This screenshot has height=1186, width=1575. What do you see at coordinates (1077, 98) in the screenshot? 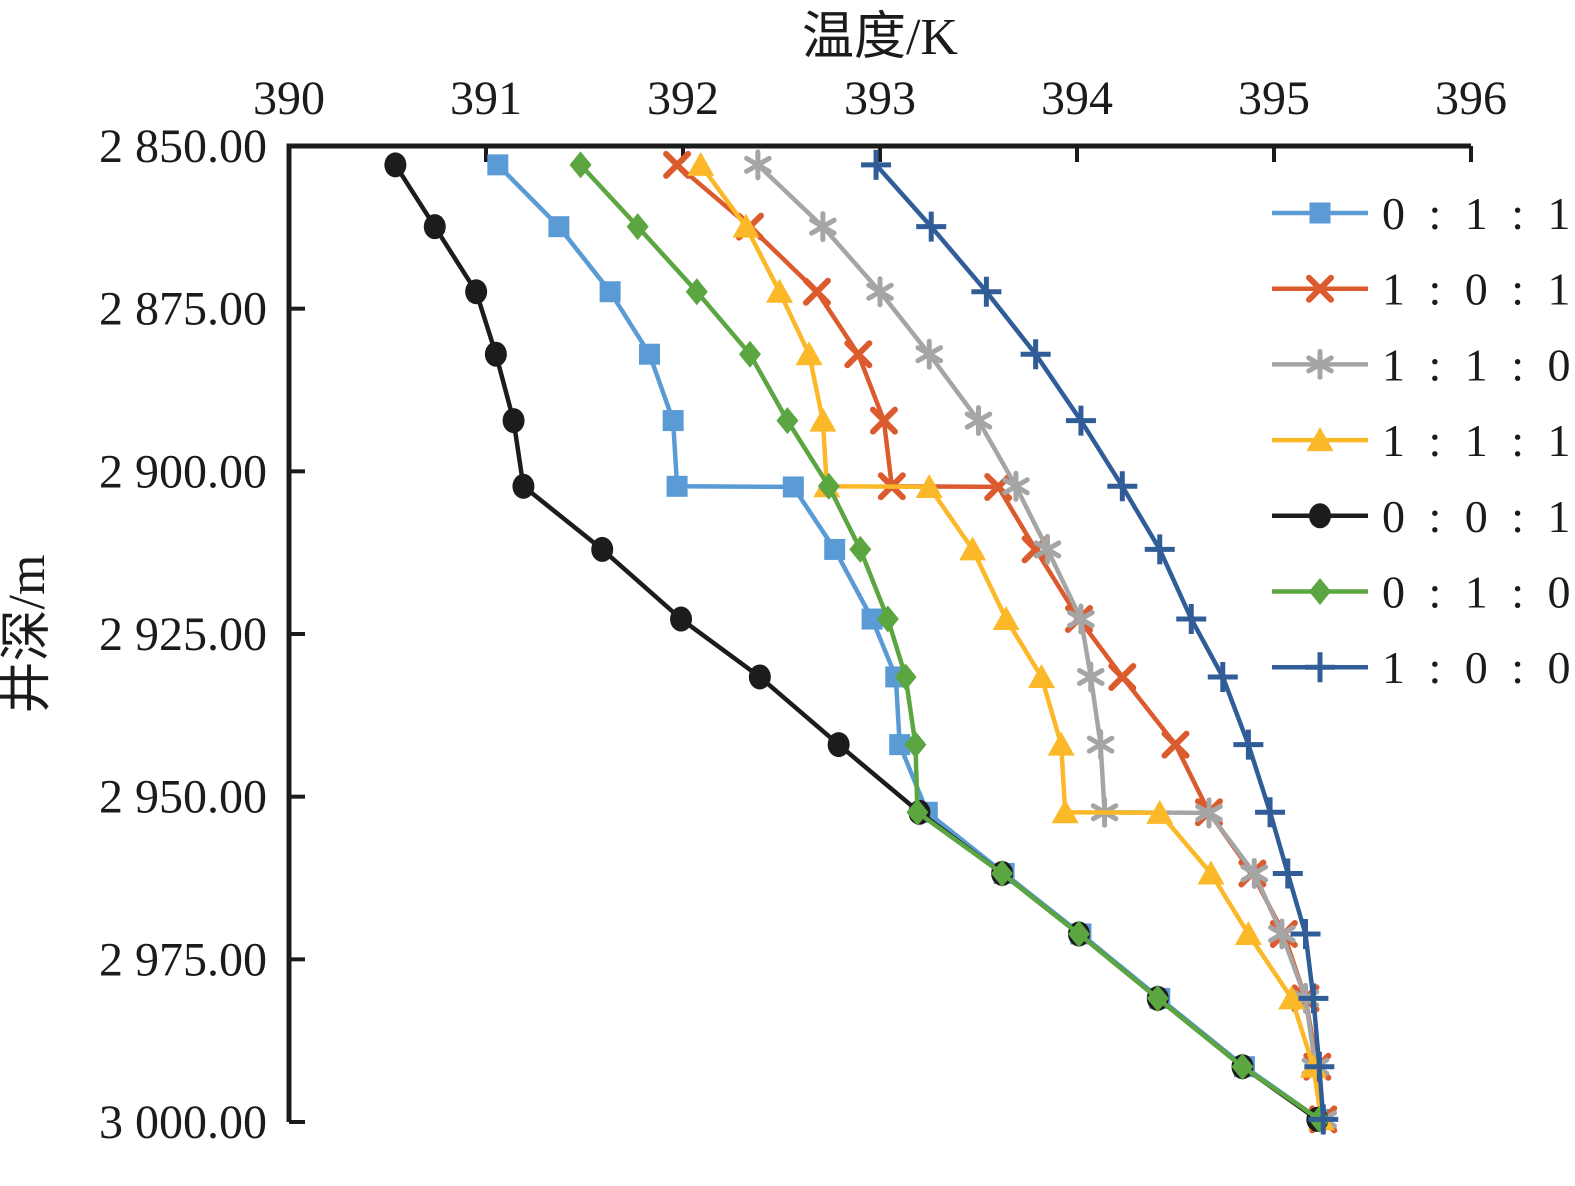
I see `x-axis-tick-label: 394` at bounding box center [1077, 98].